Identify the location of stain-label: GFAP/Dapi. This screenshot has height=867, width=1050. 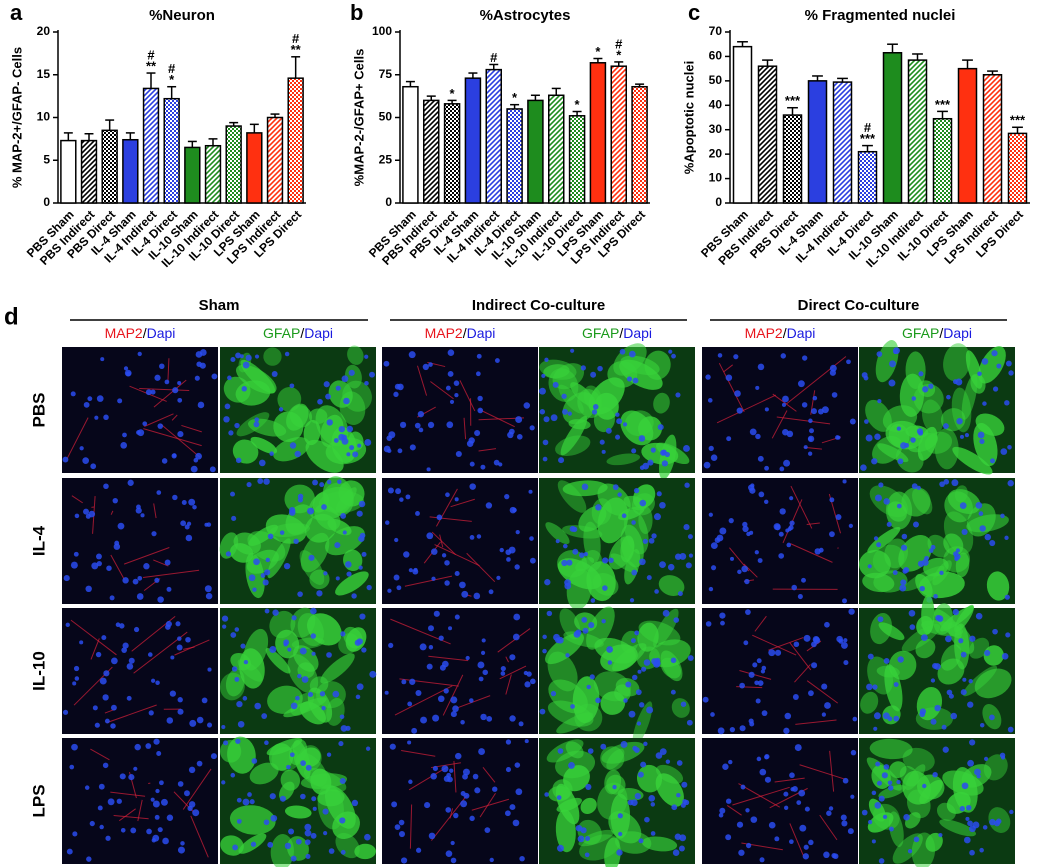
(937, 333).